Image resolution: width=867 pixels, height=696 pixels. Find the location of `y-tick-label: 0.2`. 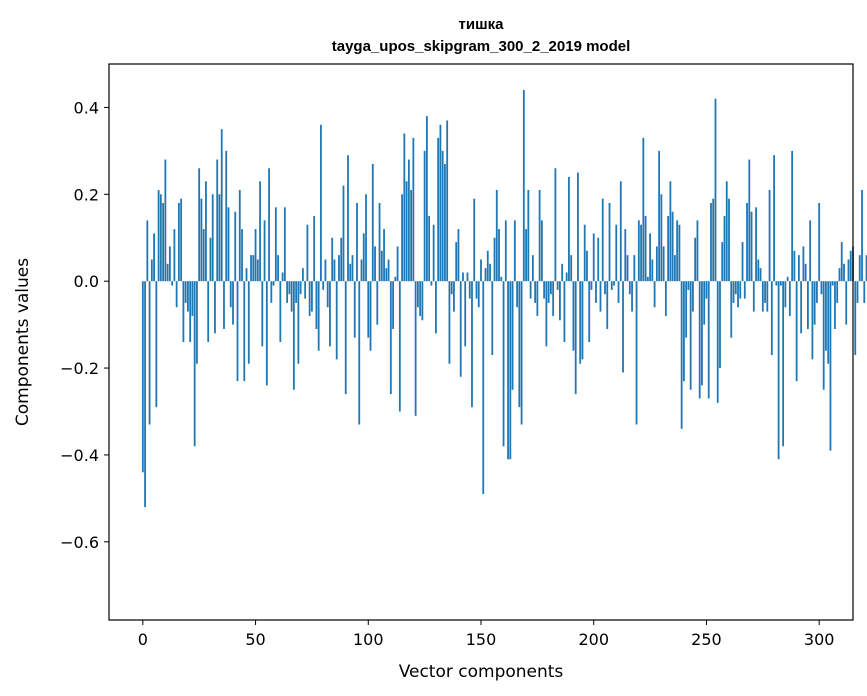

y-tick-label: 0.2 is located at coordinates (86, 194).